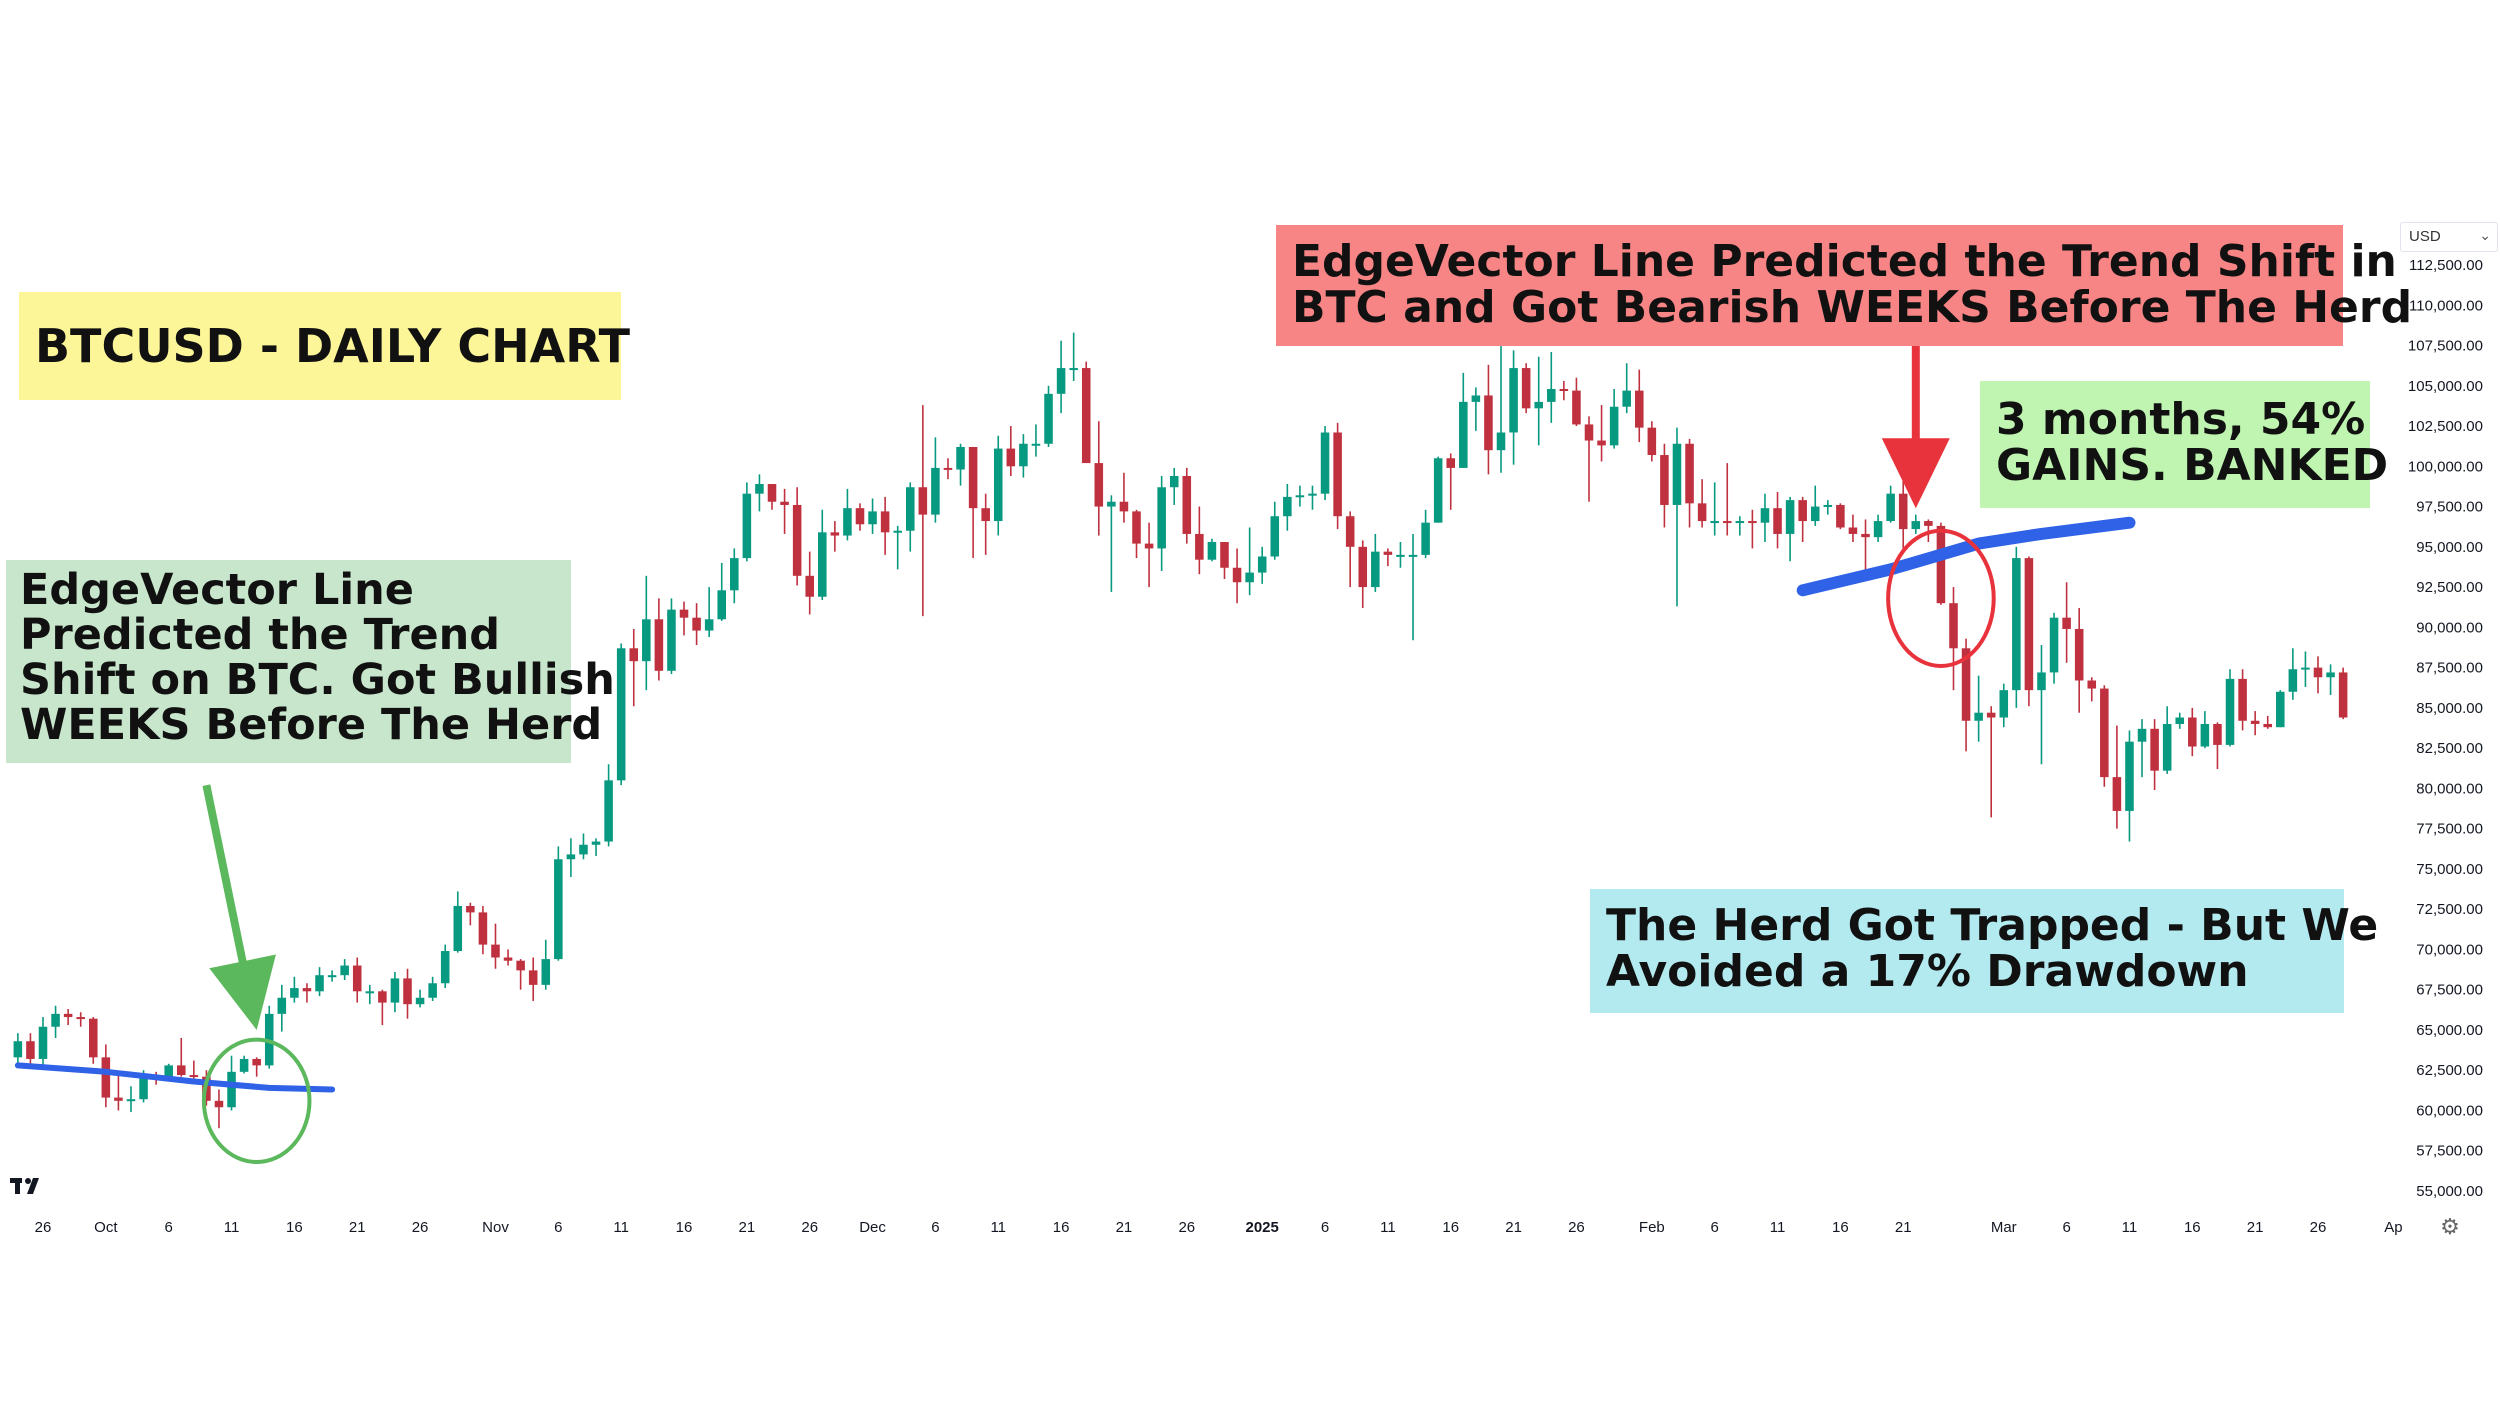 The image size is (2500, 1406). Describe the element at coordinates (2449, 788) in the screenshot. I see `price-tick-label: 80,000.00` at that location.